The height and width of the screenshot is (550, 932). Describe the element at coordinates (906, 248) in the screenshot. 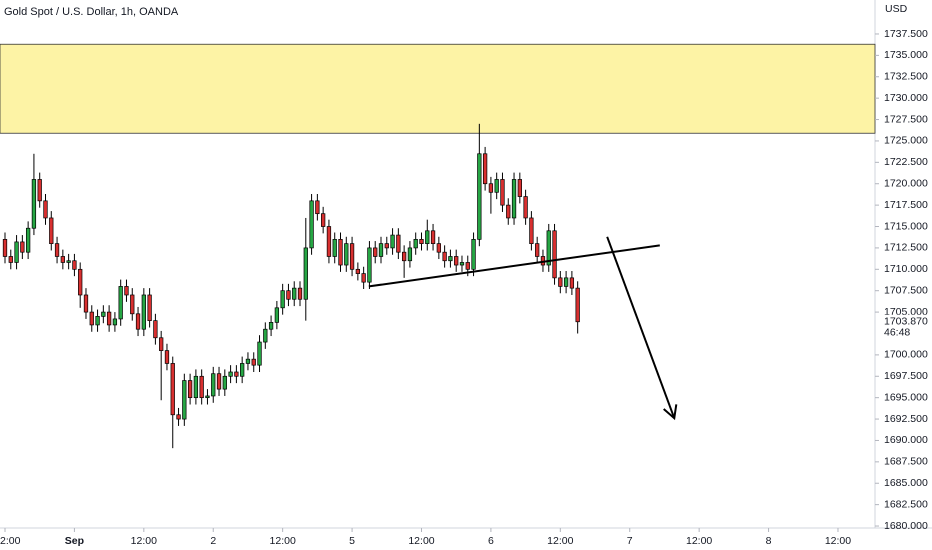

I see `y-tick-label: 1712.500` at that location.